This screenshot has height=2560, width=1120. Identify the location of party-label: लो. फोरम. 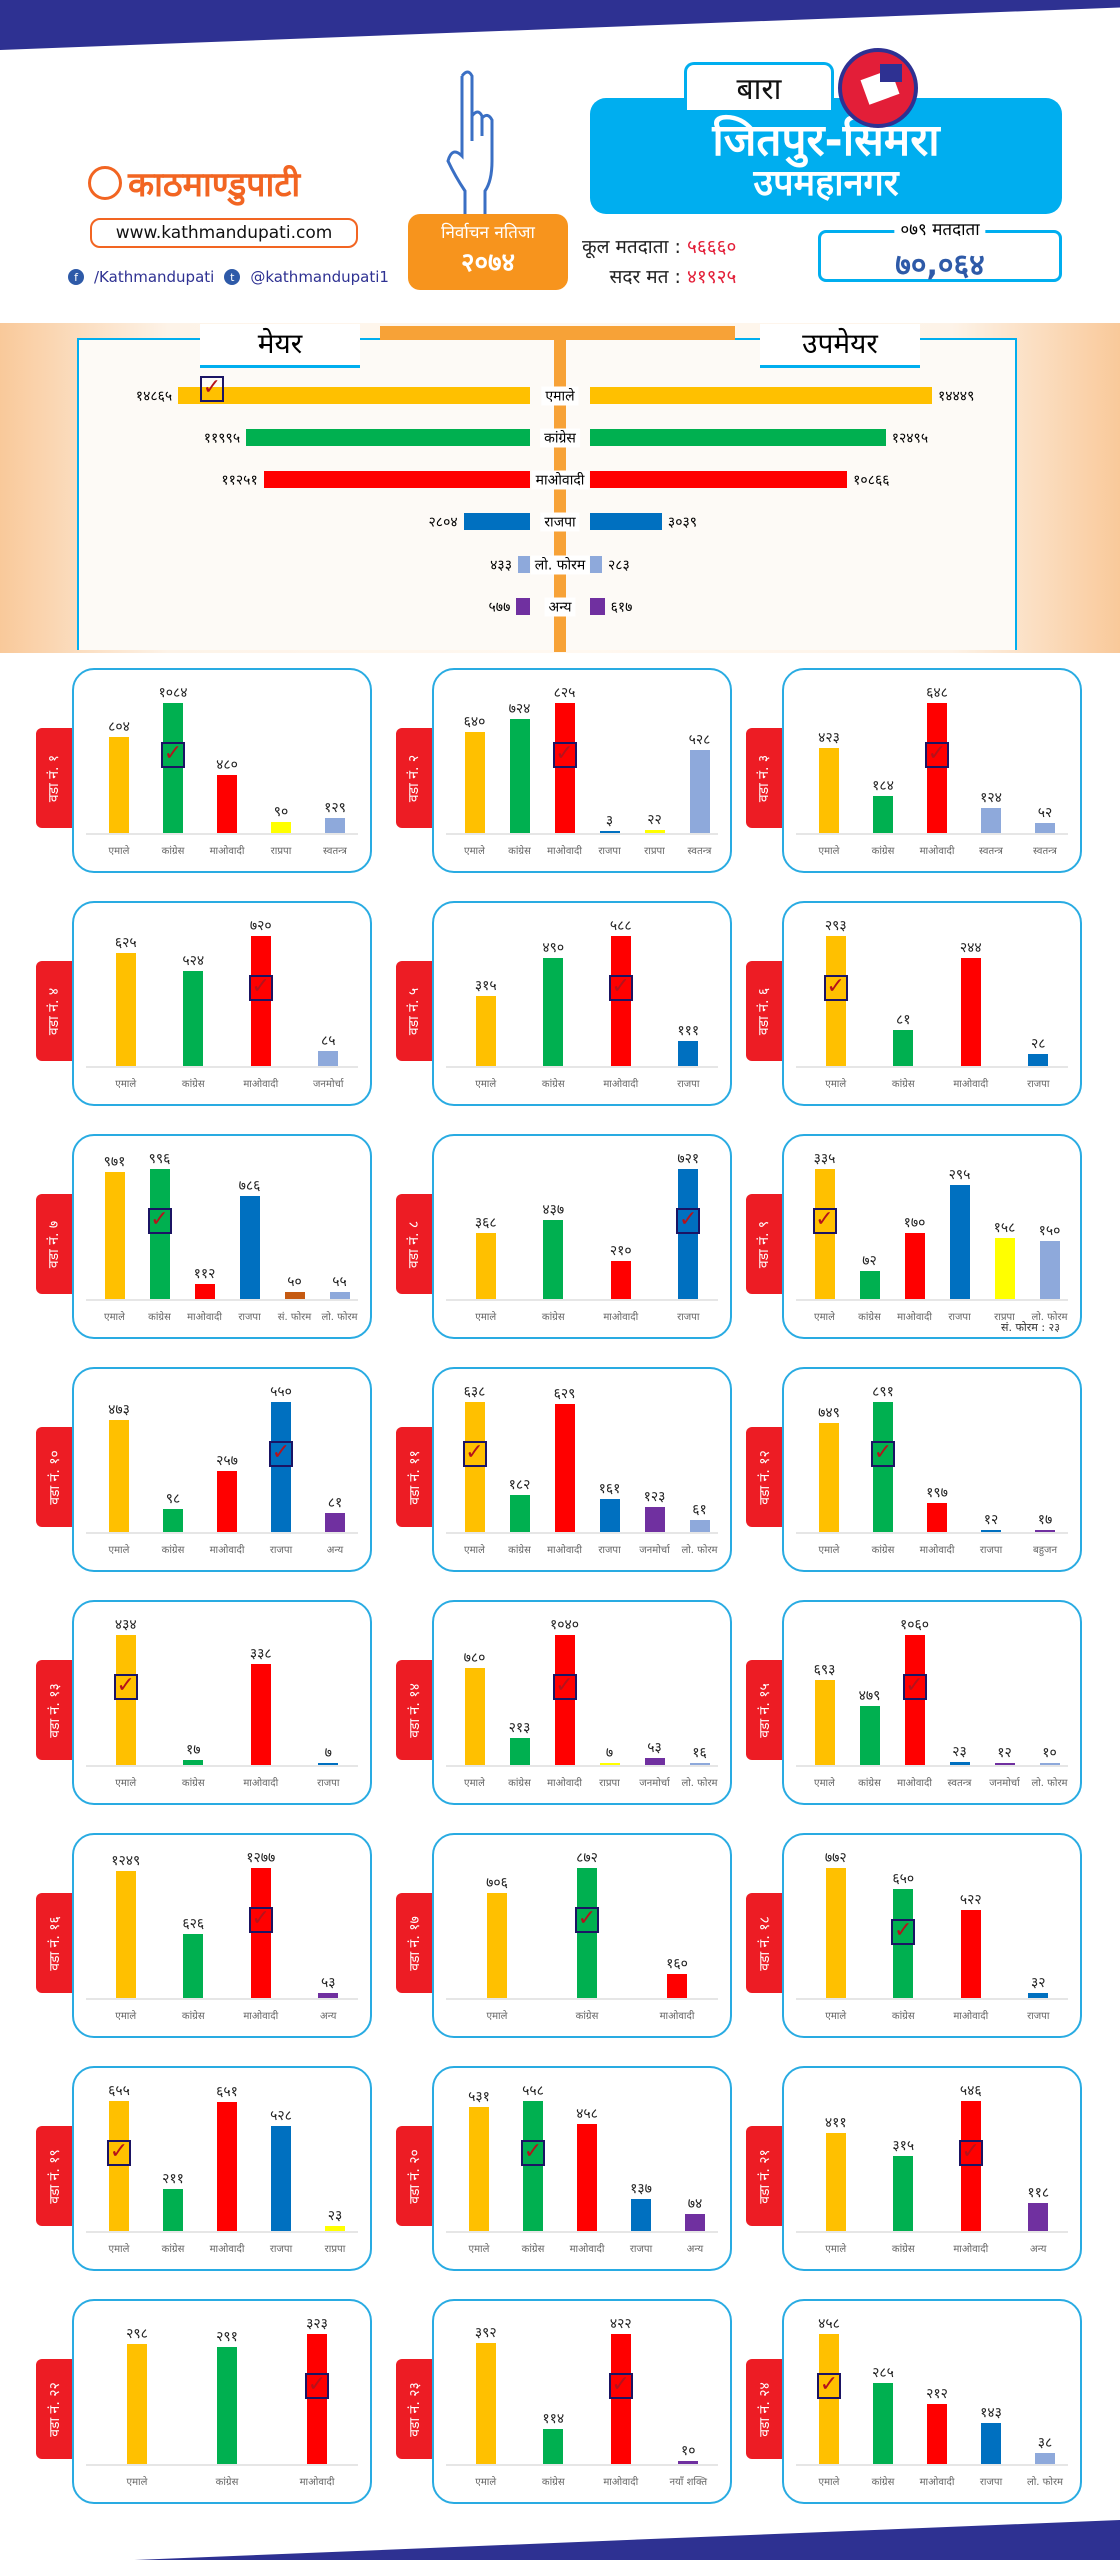
(699, 1783).